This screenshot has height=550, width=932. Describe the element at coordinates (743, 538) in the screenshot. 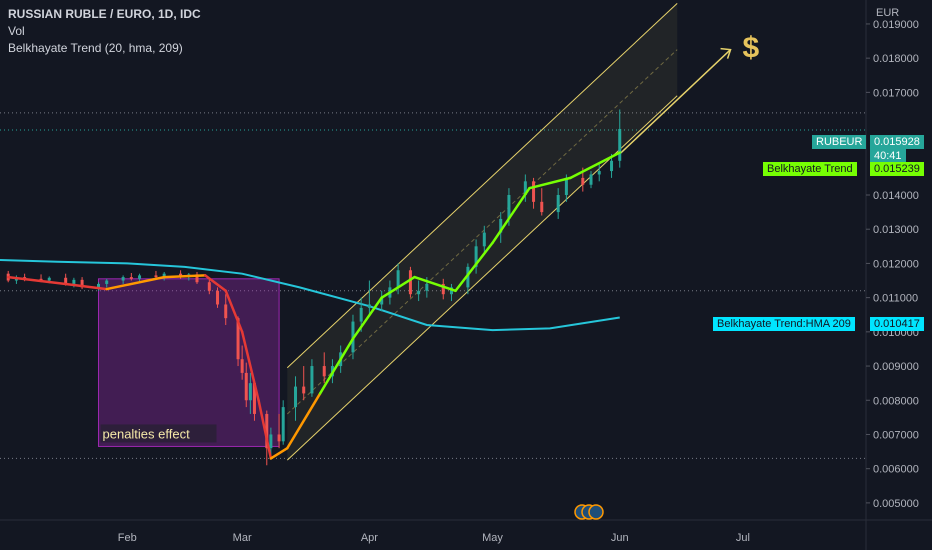

I see `x-tick-label: Jul` at that location.